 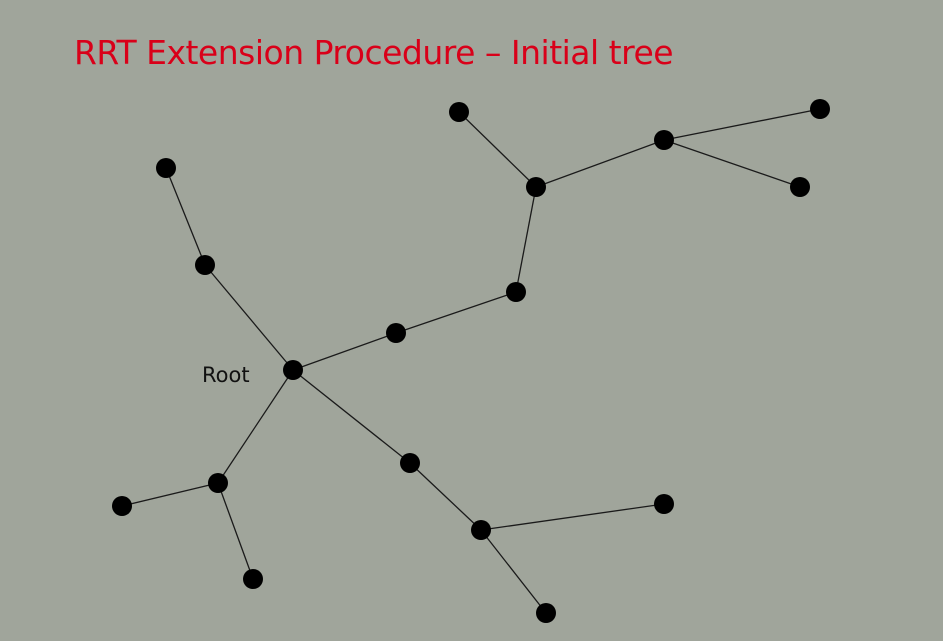 I want to click on root-node, so click(x=293, y=370).